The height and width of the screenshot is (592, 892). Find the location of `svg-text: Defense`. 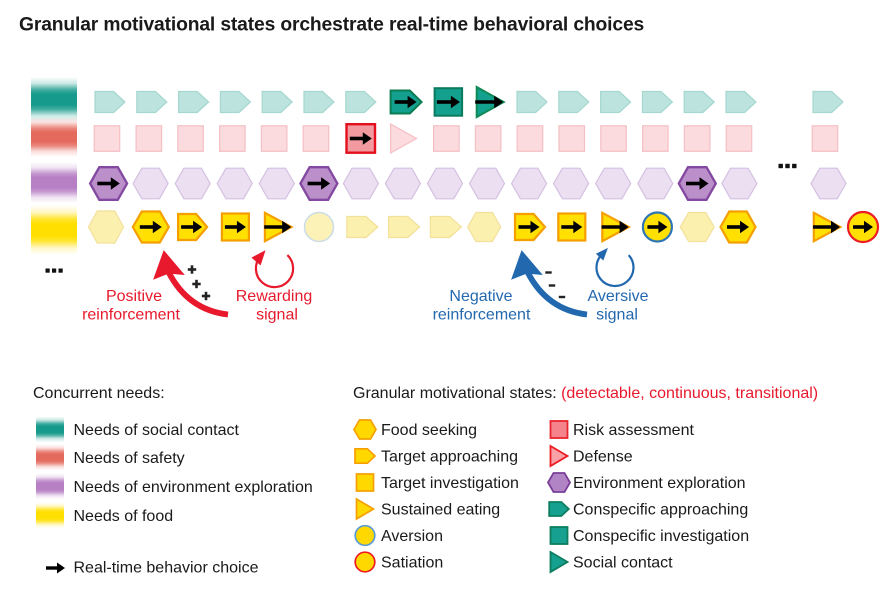

svg-text: Defense is located at coordinates (603, 457).